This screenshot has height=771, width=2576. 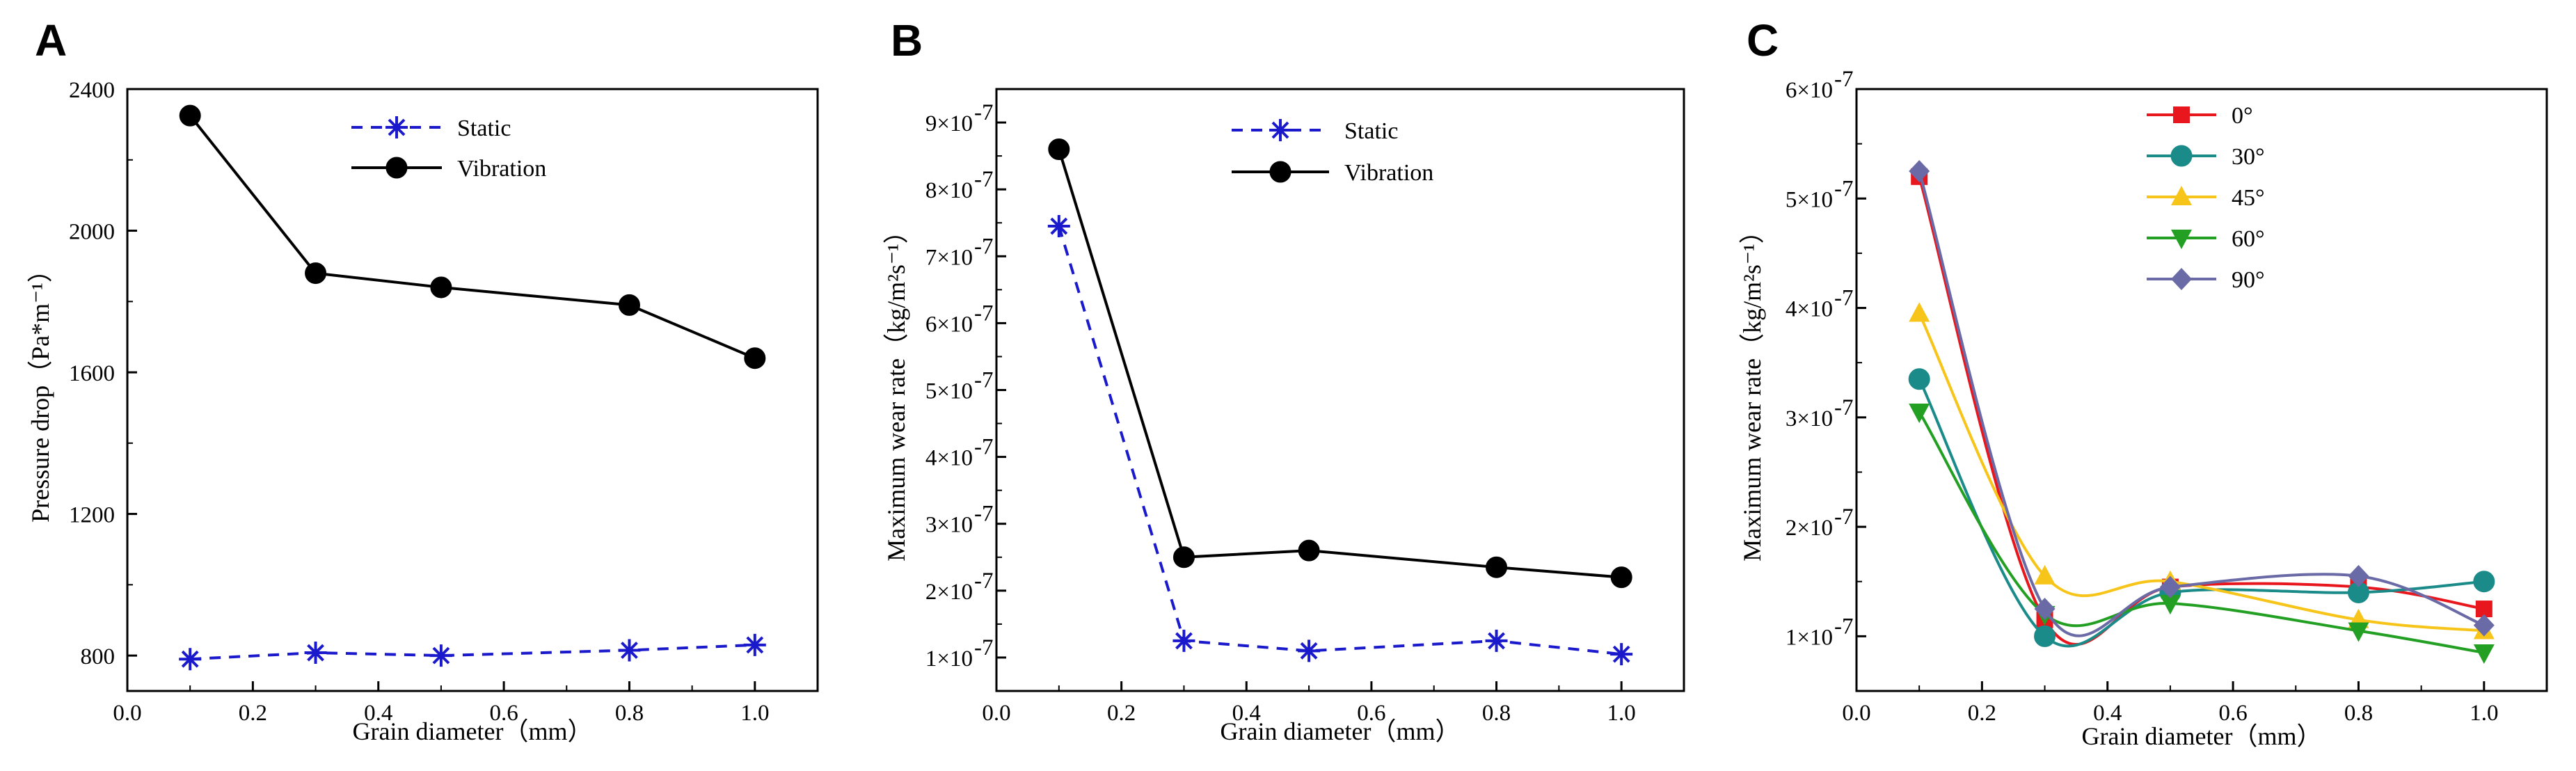 I want to click on y-tick-label: 1200, so click(x=92, y=515).